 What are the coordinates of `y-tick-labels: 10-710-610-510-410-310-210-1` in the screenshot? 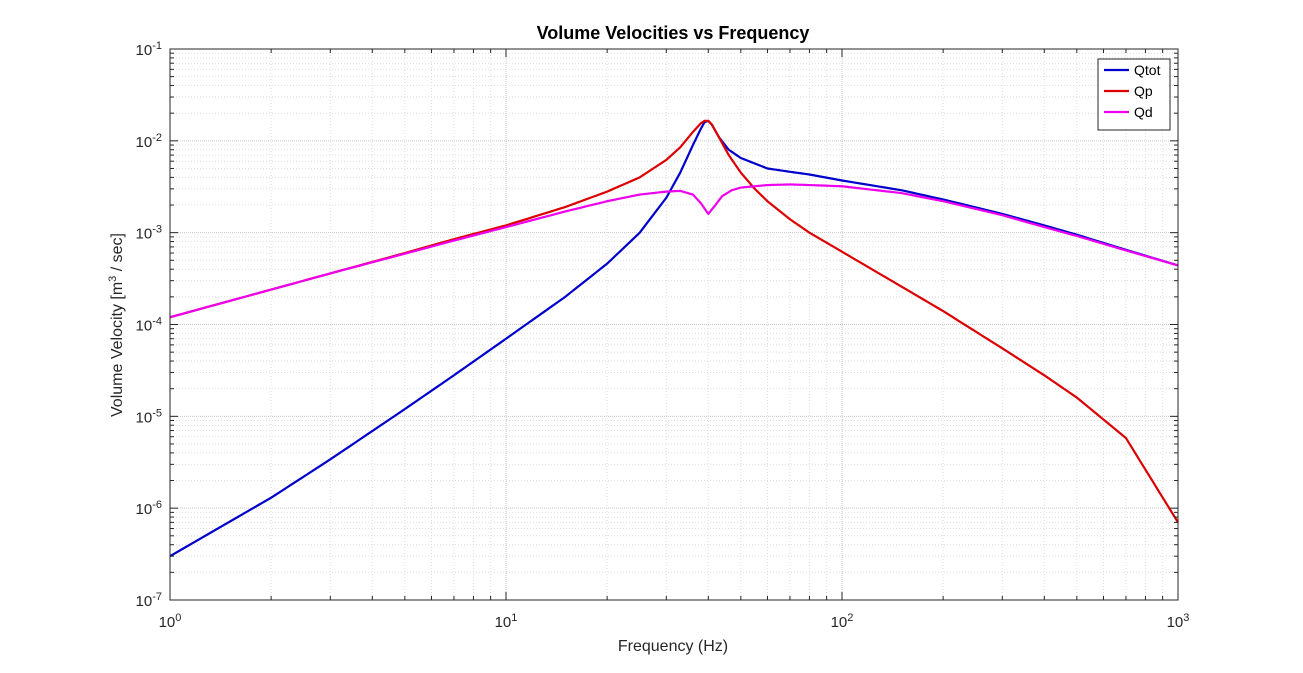 It's located at (149, 325).